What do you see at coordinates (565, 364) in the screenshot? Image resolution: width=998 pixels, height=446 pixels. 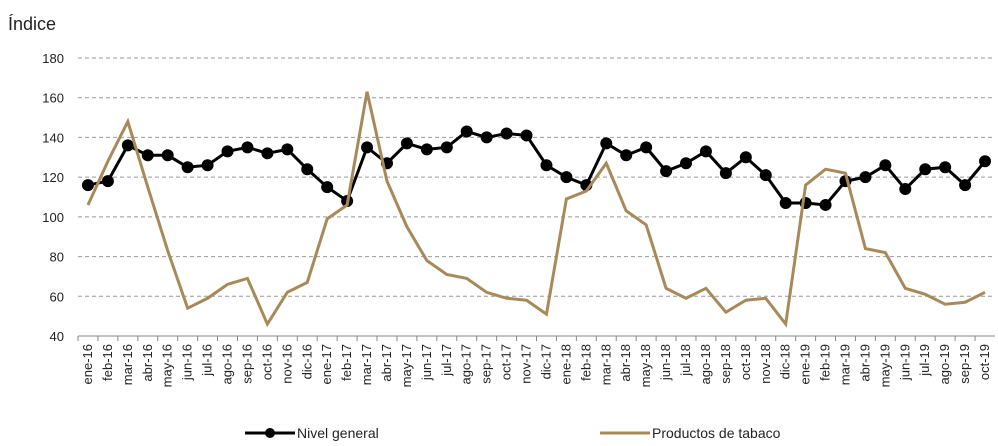 I see `x-tick-label: ene-18` at bounding box center [565, 364].